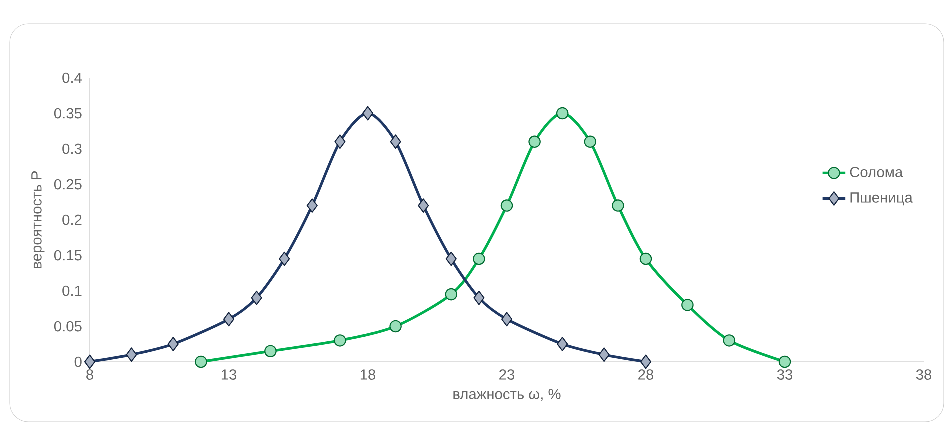 This screenshot has height=426, width=949. Describe the element at coordinates (72, 291) in the screenshot. I see `y-tick-label: 0.1` at that location.